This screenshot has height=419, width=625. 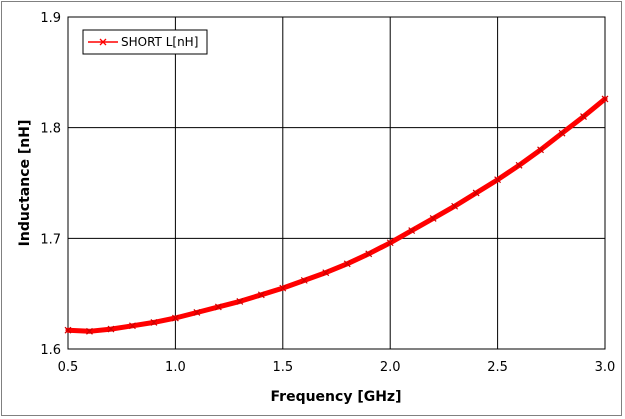 I want to click on x-tick-label: 0.5, so click(x=68, y=367).